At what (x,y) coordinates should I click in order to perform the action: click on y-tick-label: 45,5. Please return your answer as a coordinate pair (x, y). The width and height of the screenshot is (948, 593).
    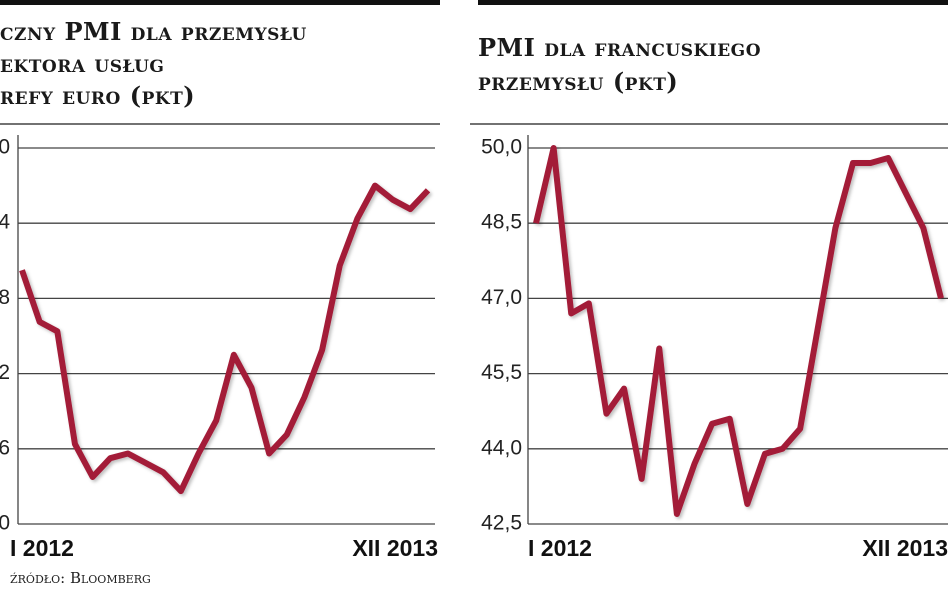
    Looking at the image, I should click on (501, 372).